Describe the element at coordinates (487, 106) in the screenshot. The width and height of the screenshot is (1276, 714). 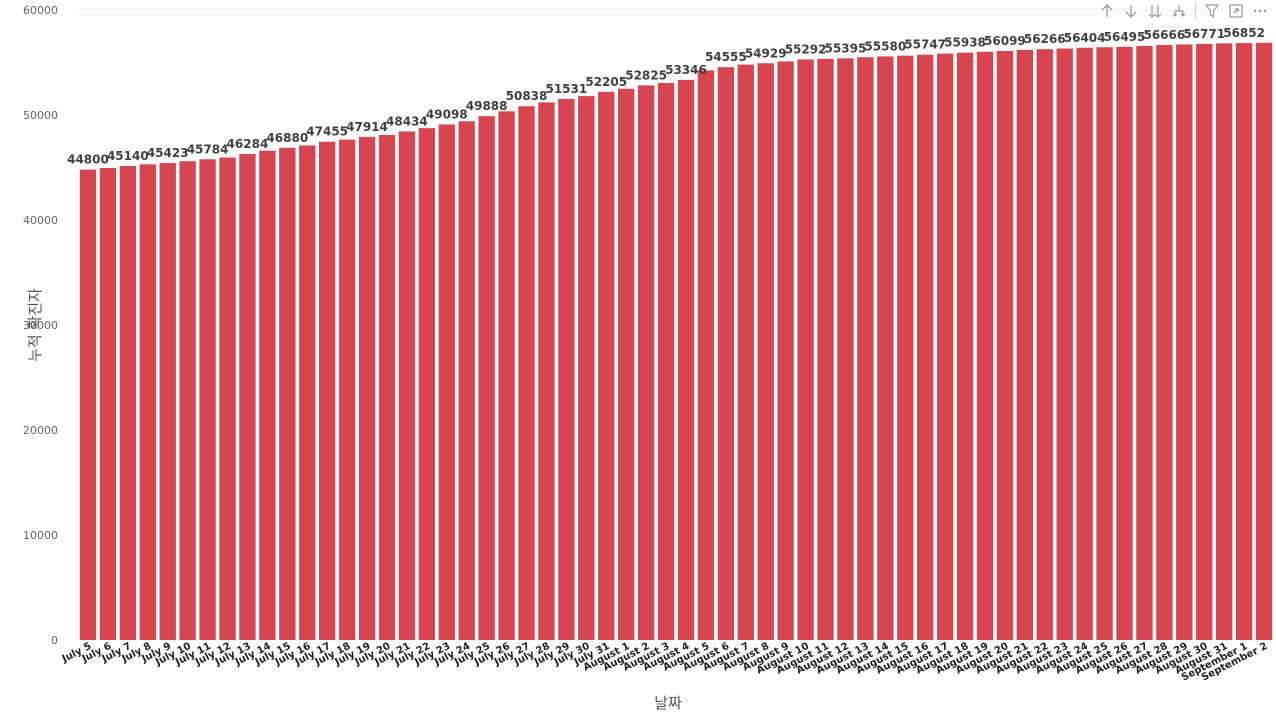
I see `data-label: 49888` at that location.